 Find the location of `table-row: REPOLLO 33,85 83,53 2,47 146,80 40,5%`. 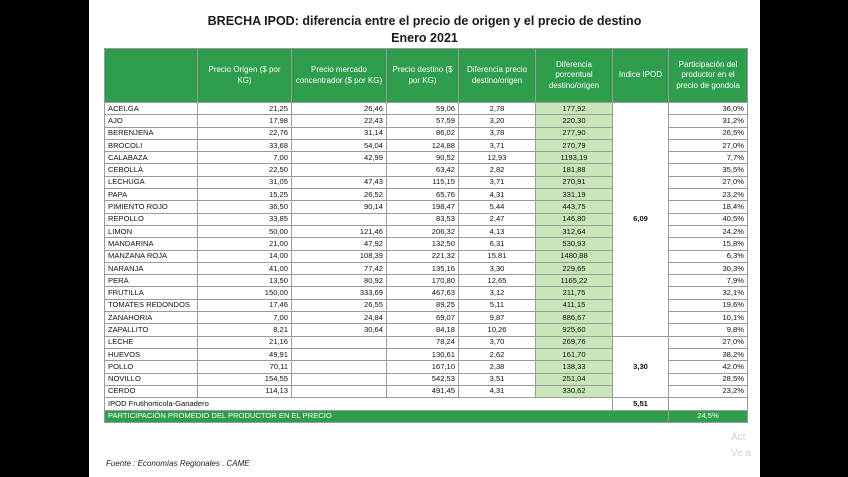

table-row: REPOLLO 33,85 83,53 2,47 146,80 40,5% is located at coordinates (426, 219).